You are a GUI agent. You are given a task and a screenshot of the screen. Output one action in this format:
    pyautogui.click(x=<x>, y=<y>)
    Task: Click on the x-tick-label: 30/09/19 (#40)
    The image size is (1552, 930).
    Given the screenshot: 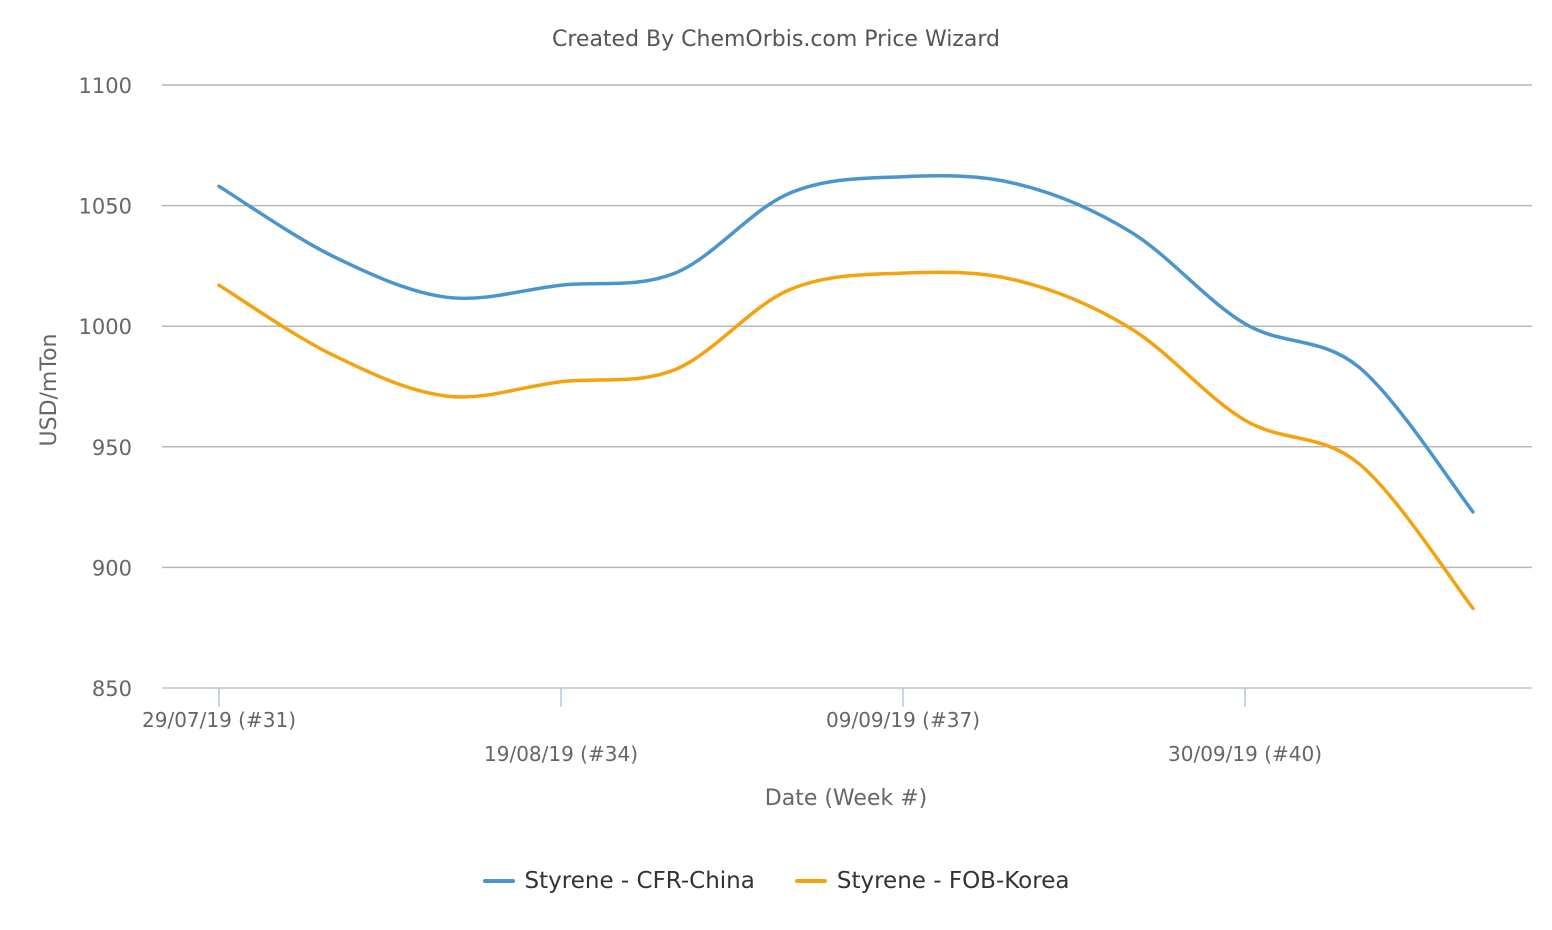 What is the action you would take?
    pyautogui.click(x=1245, y=754)
    